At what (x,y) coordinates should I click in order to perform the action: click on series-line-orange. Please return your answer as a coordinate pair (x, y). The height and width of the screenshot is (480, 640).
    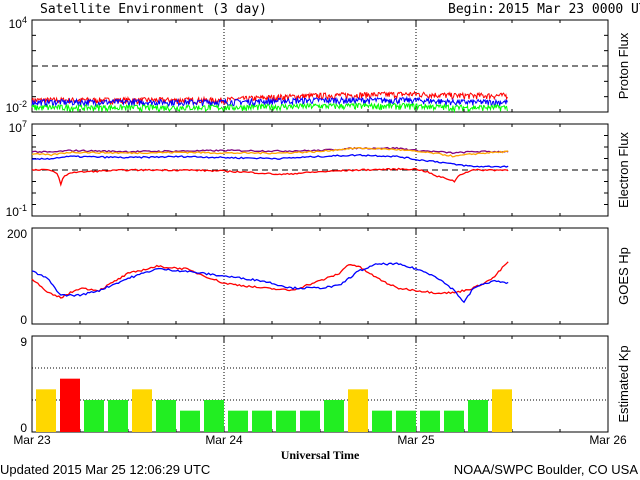
    Looking at the image, I should click on (270, 152).